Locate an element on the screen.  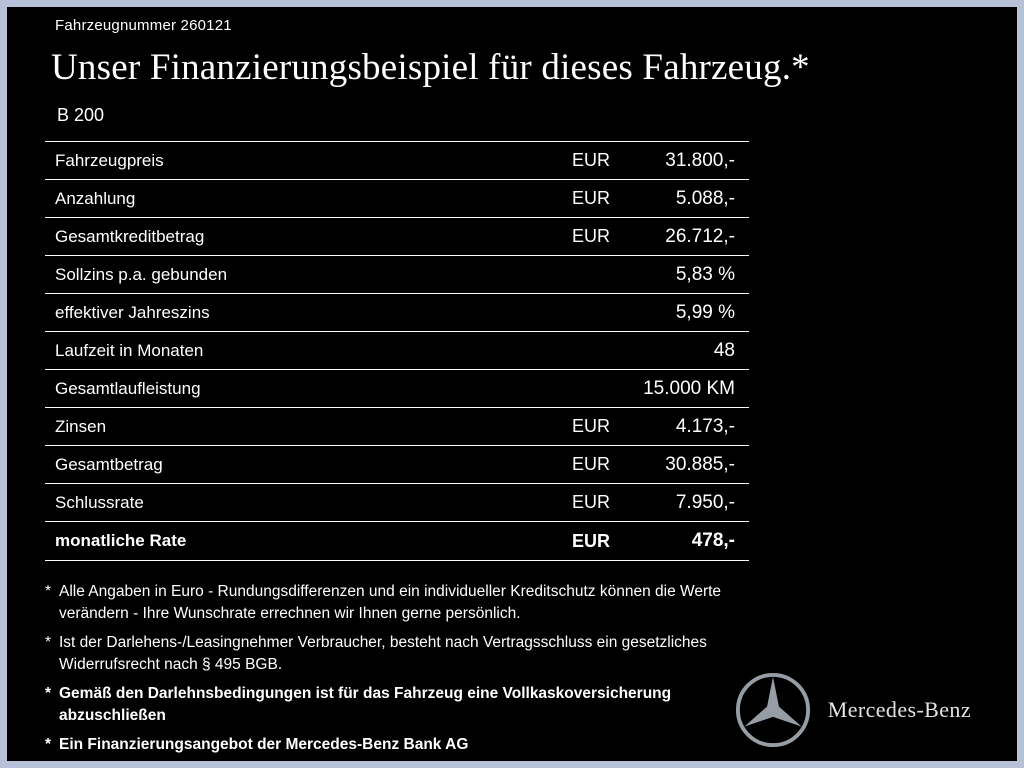
table-row: Fahrzeugpreis EUR 31.800,- is located at coordinates (397, 160).